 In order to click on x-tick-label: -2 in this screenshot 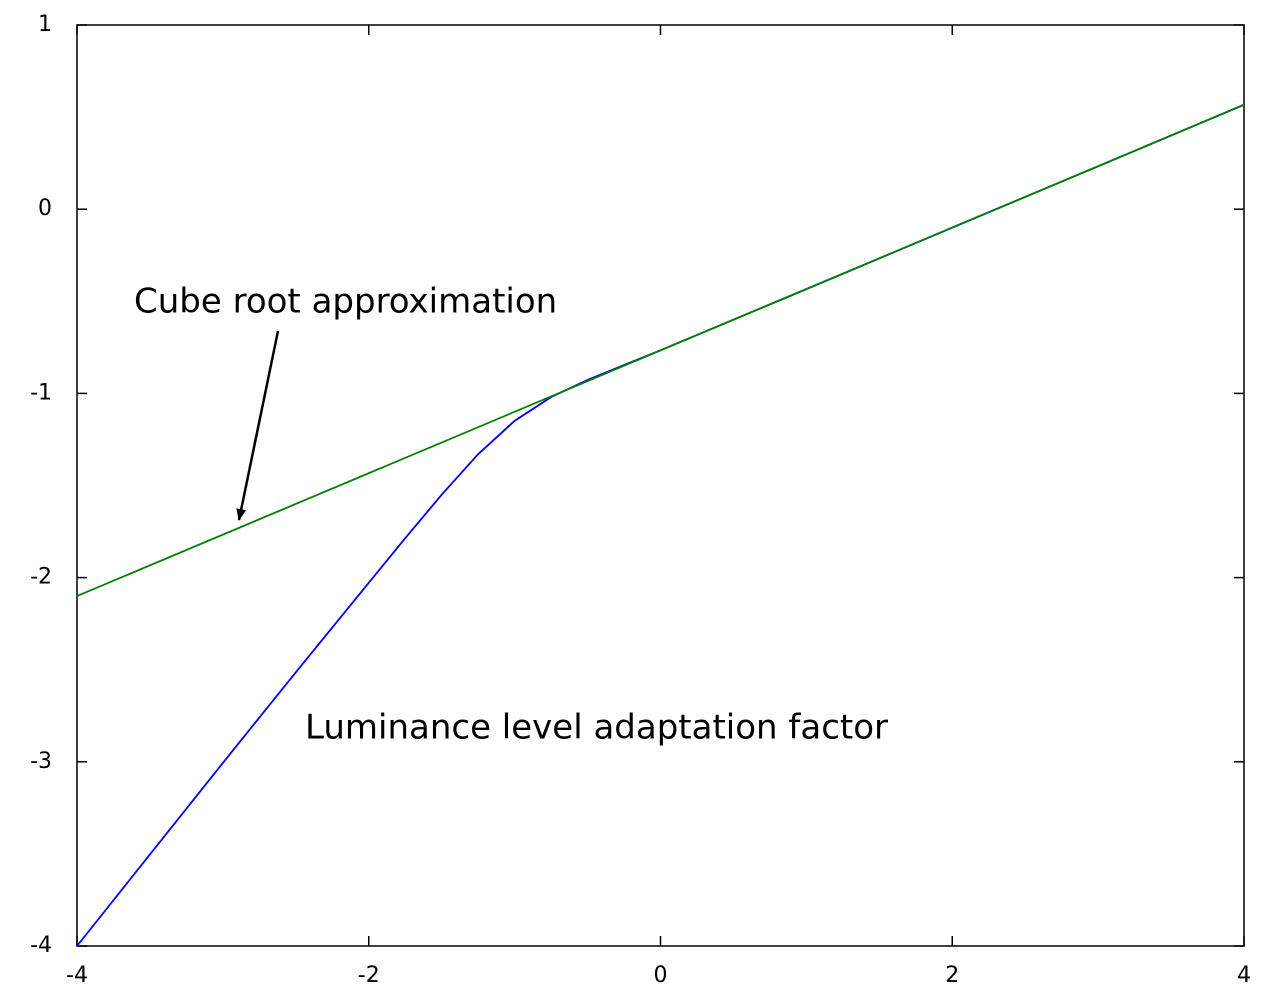, I will do `click(369, 975)`.